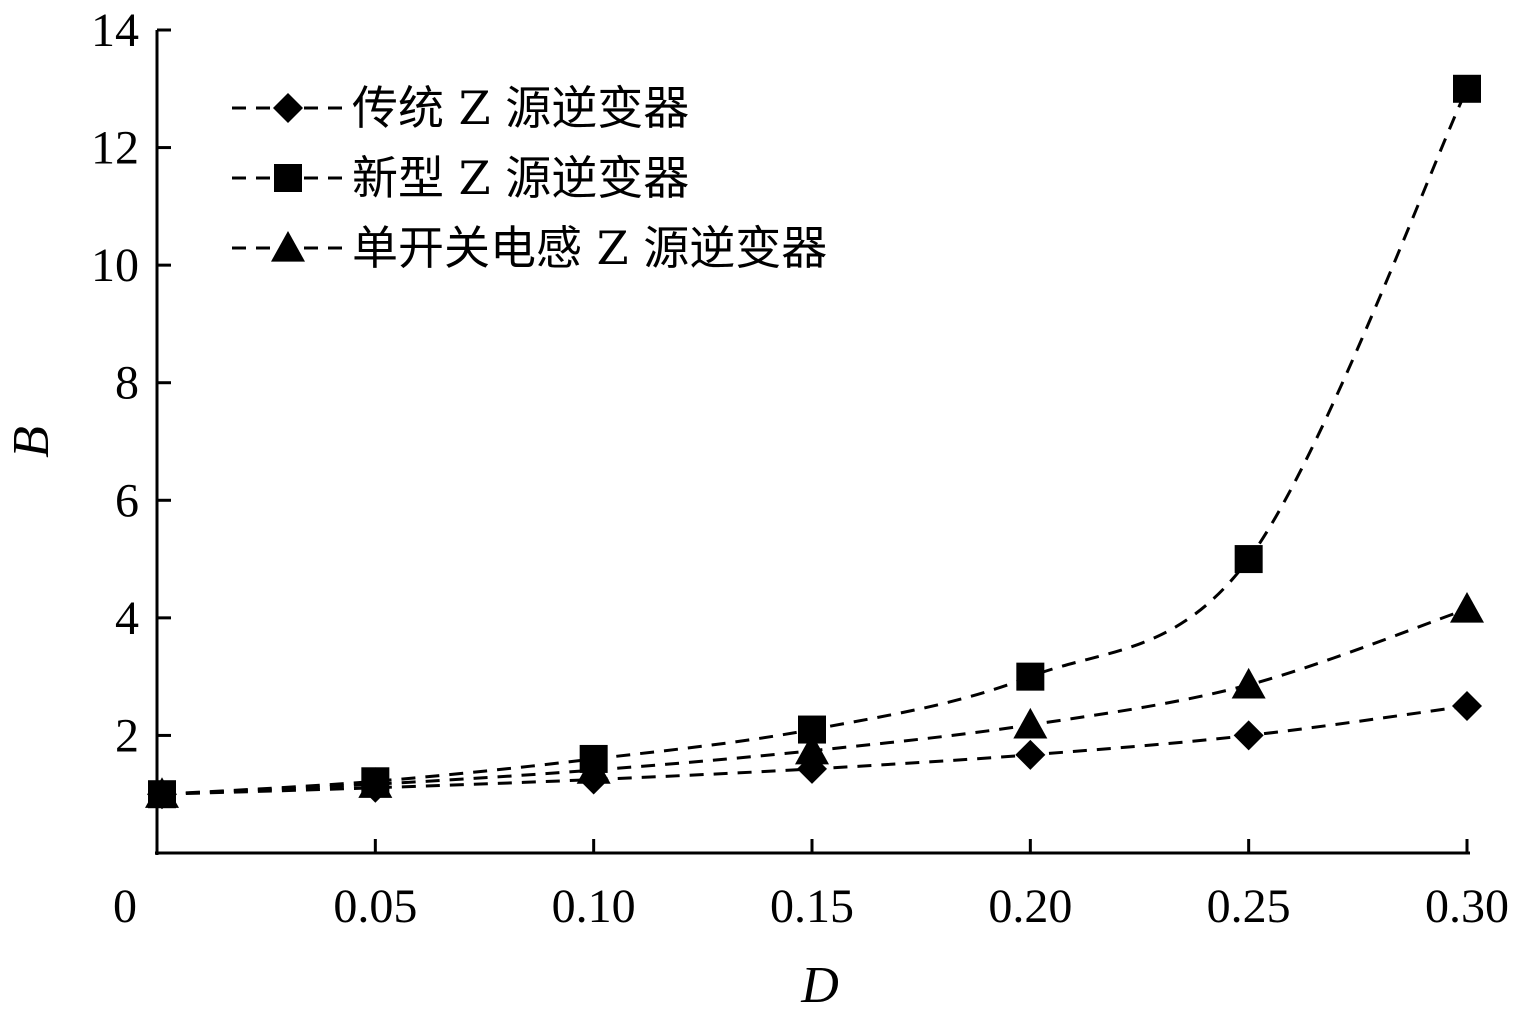 Image resolution: width=1521 pixels, height=1021 pixels. I want to click on y-tick-label: 10, so click(115, 265).